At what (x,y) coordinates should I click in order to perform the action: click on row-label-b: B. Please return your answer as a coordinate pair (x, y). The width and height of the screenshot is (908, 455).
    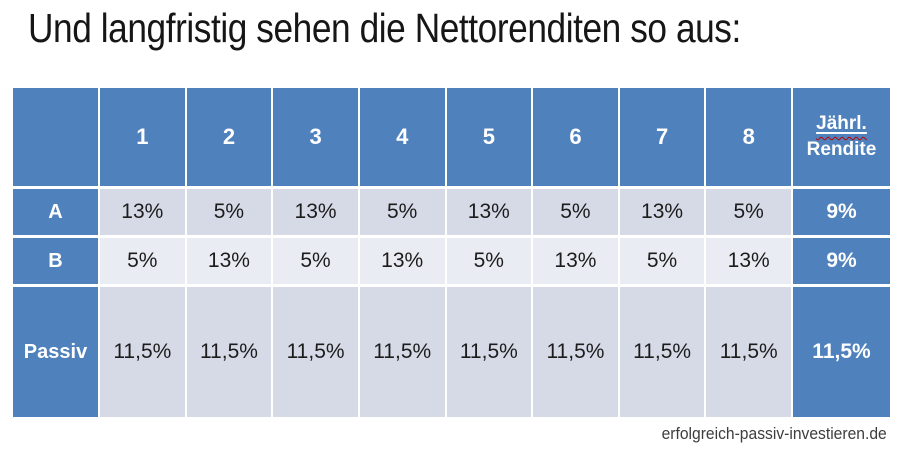
    Looking at the image, I should click on (55, 261).